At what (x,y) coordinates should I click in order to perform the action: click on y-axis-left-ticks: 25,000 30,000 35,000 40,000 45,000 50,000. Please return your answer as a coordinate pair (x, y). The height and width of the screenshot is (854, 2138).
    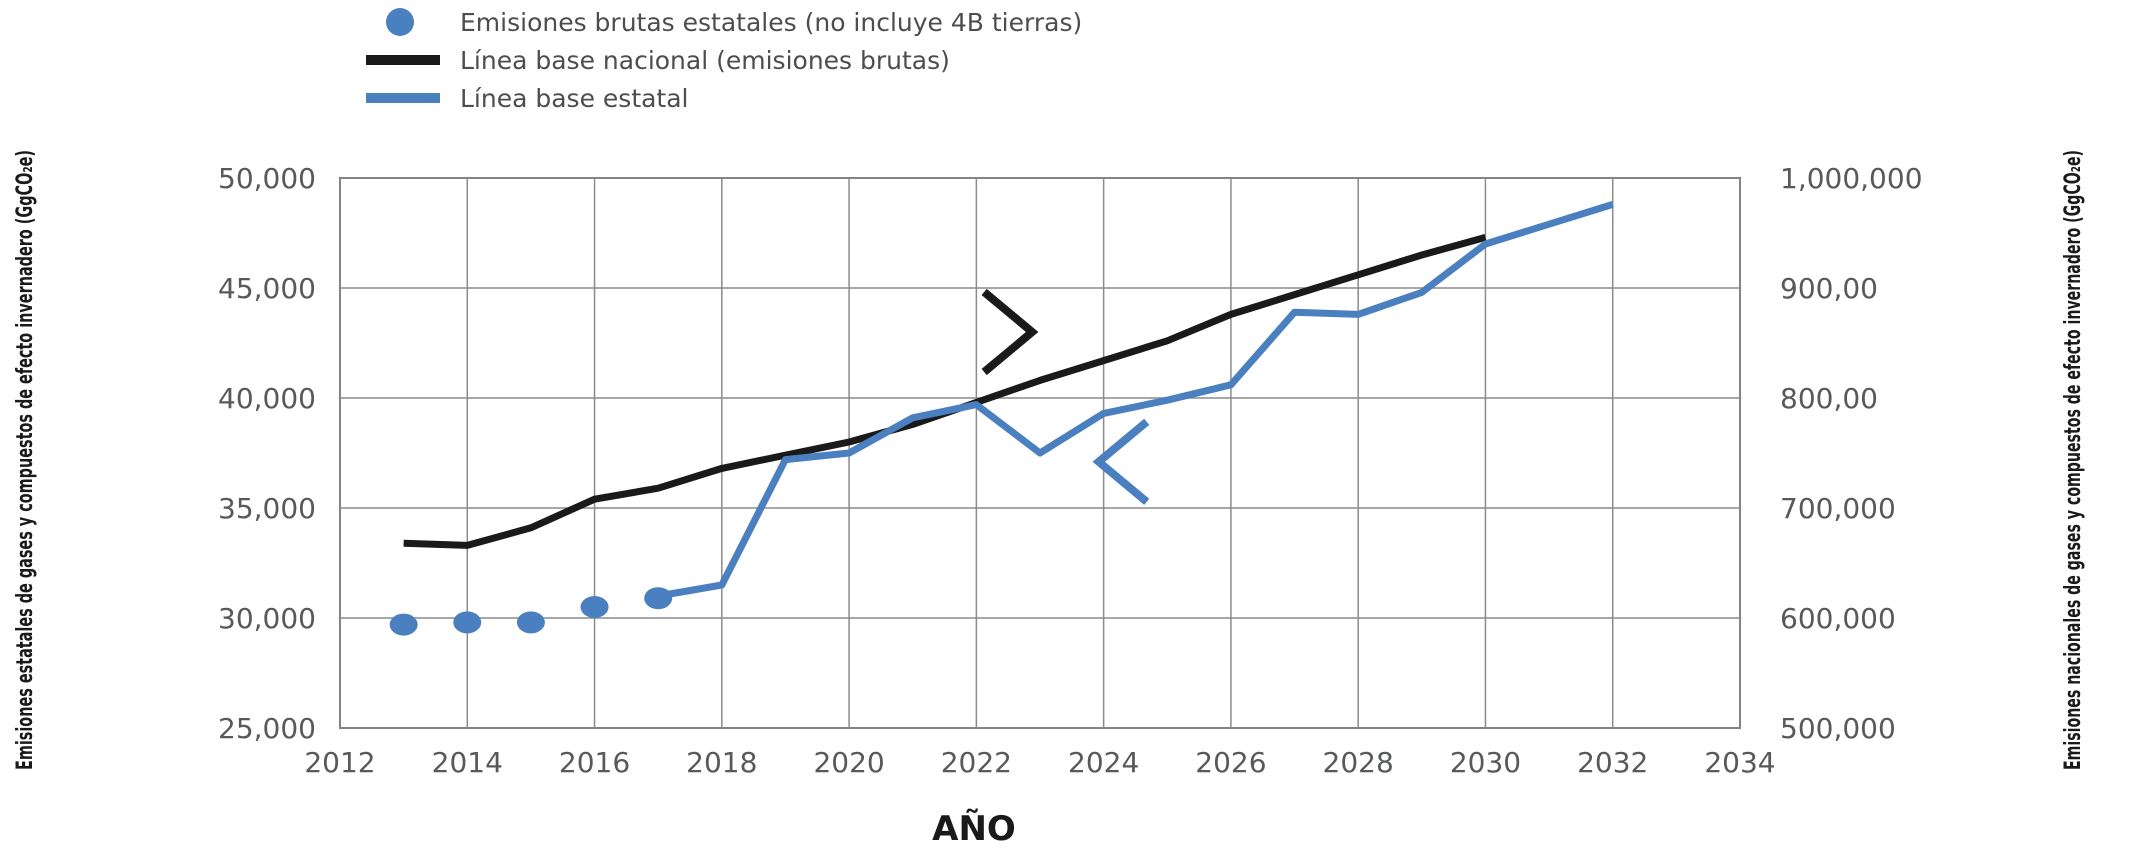
    Looking at the image, I should click on (267, 453).